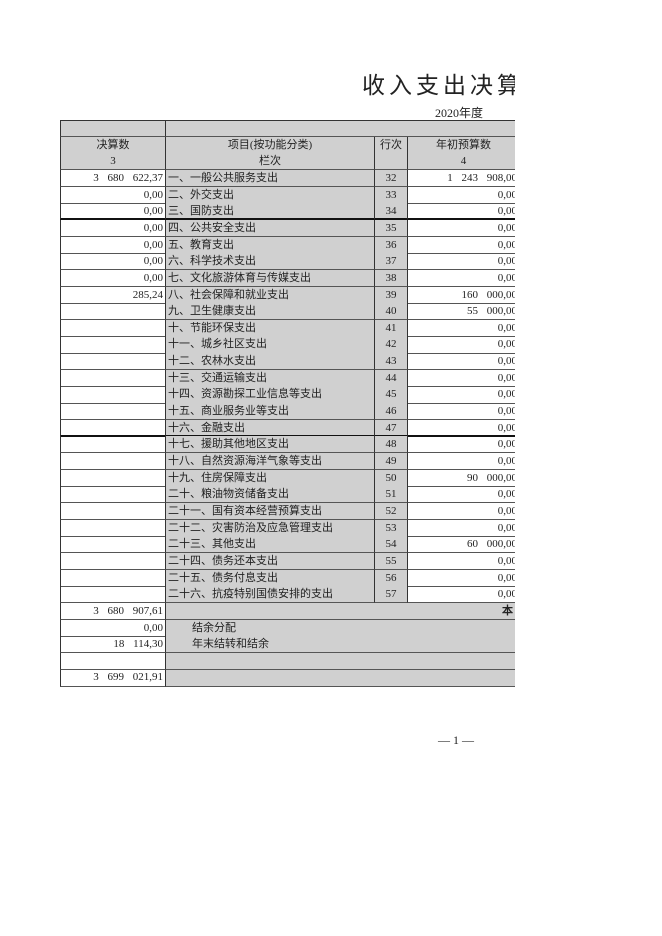 The image size is (662, 936). I want to click on amount-cell: 3 680 622,37, so click(113, 178).